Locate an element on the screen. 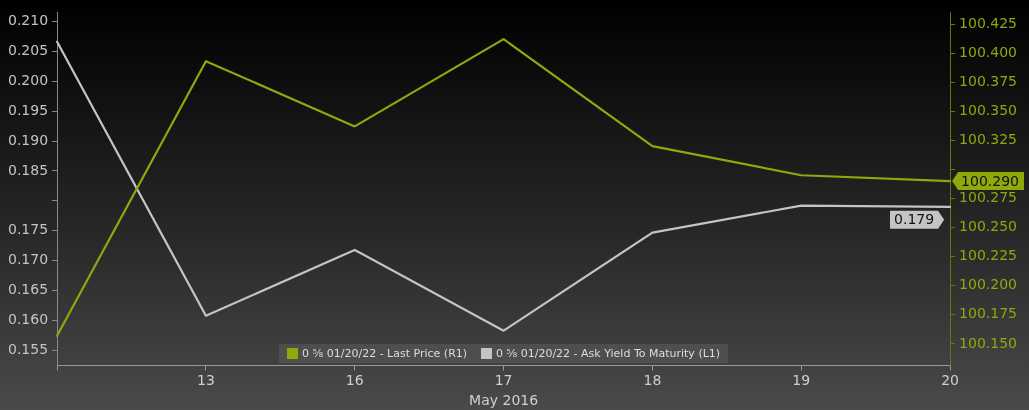  y2-tick-label: 100.375 is located at coordinates (988, 80).